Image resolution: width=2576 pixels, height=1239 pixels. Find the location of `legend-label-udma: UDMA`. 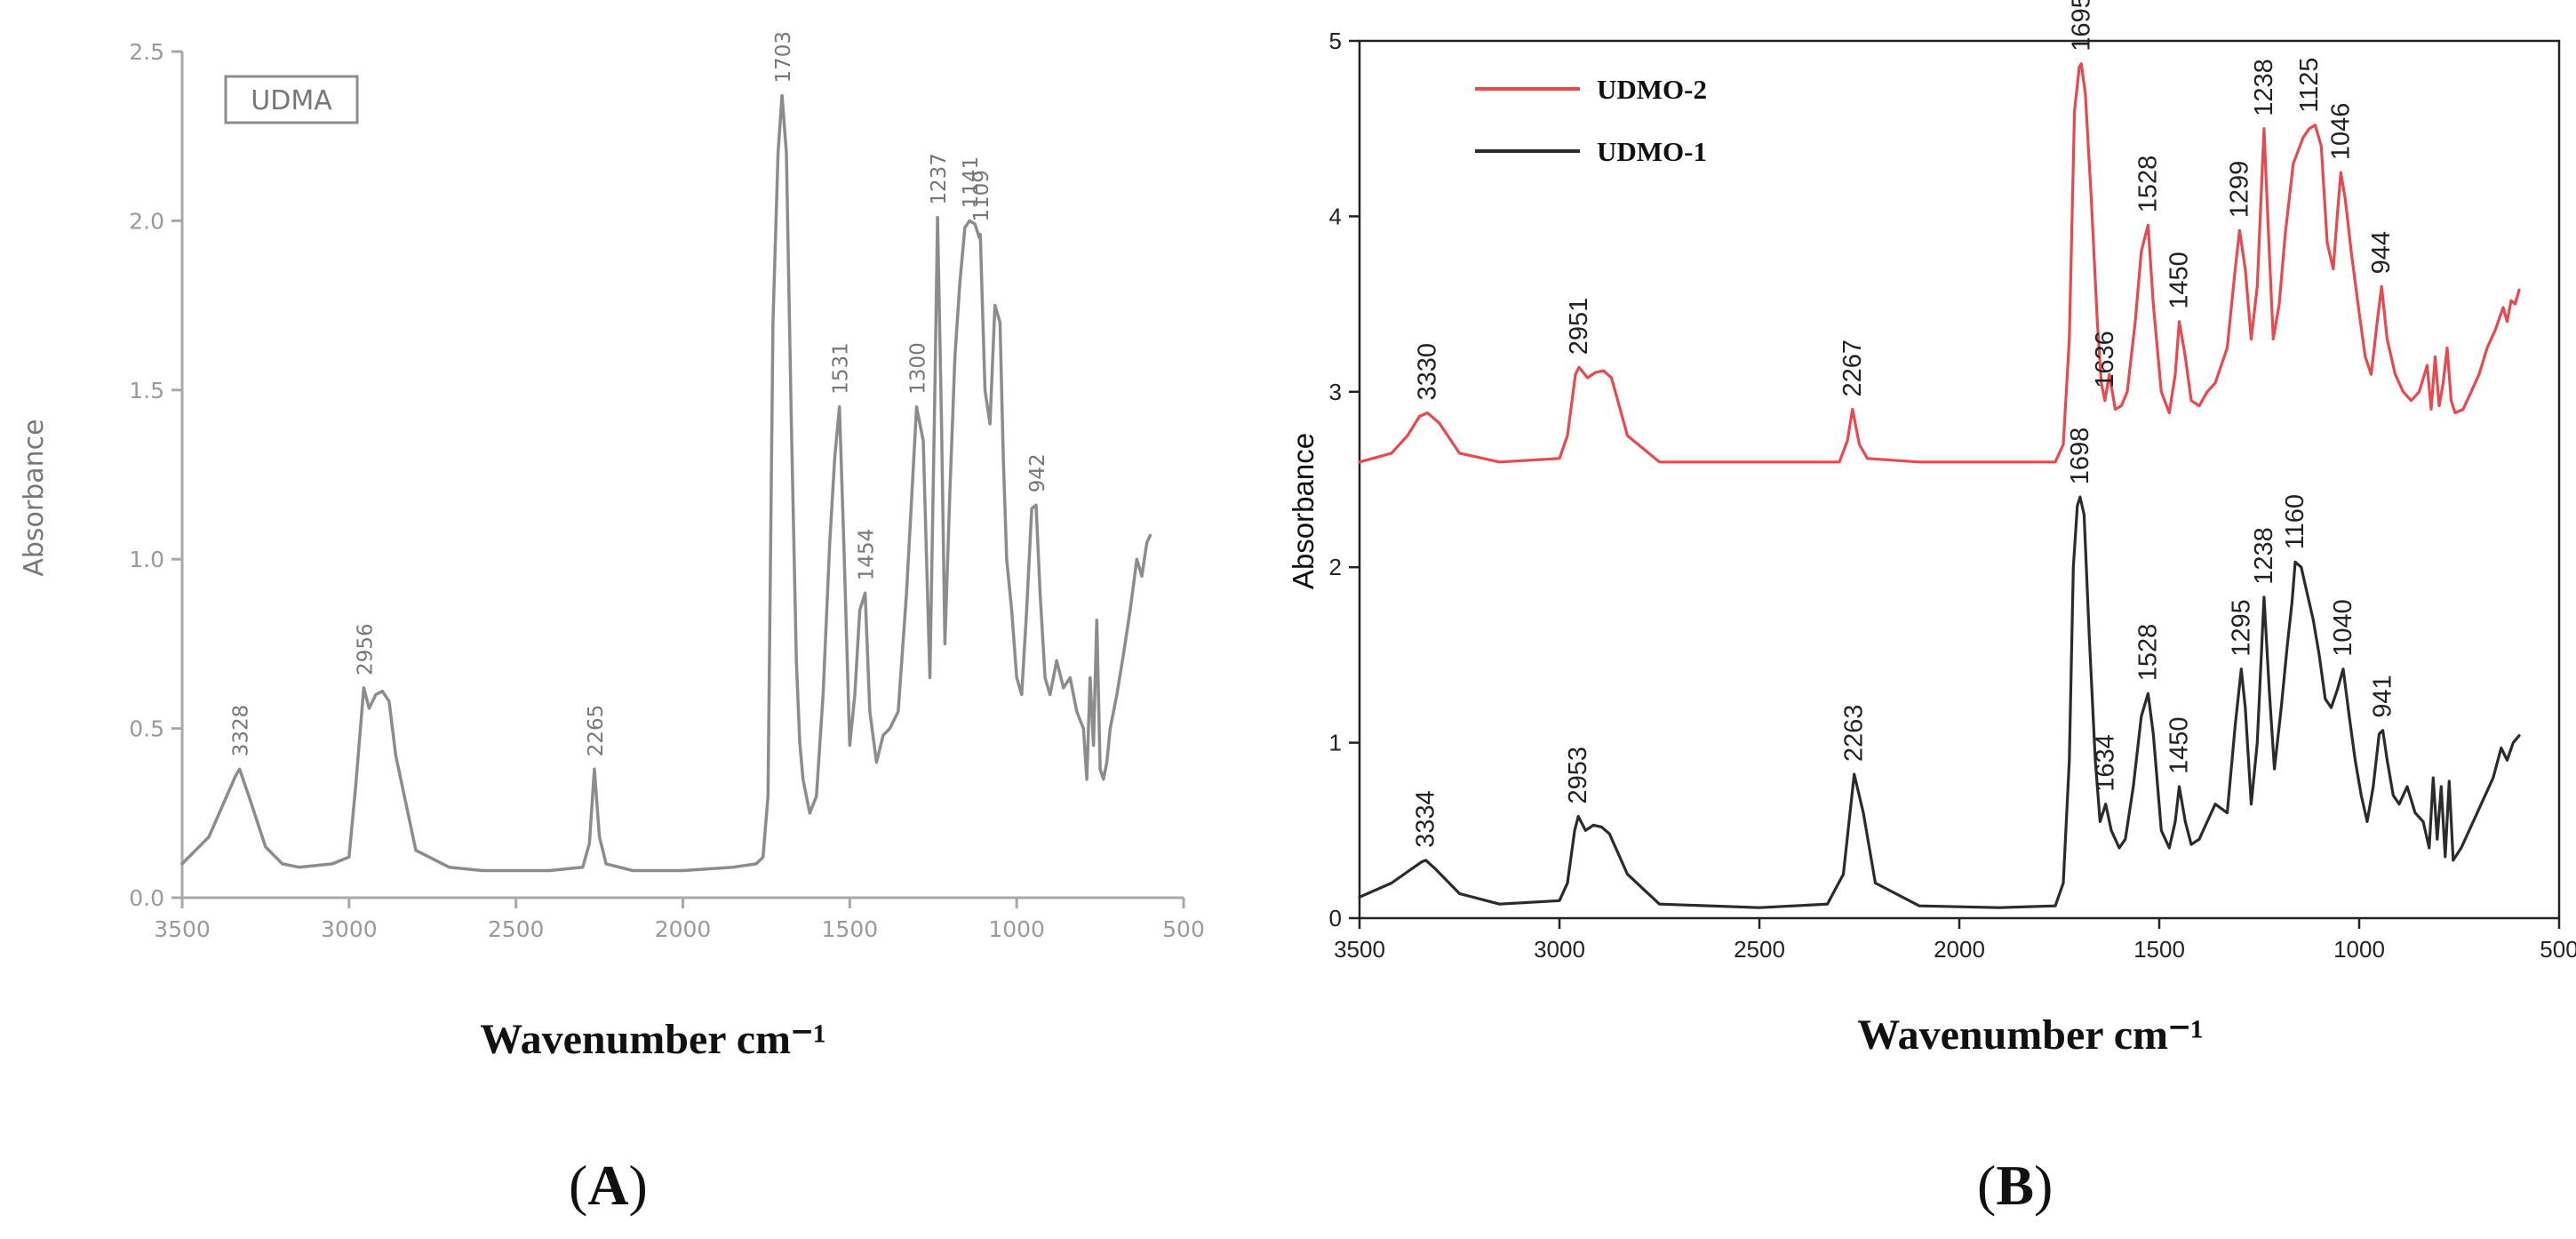

legend-label-udma: UDMA is located at coordinates (291, 100).